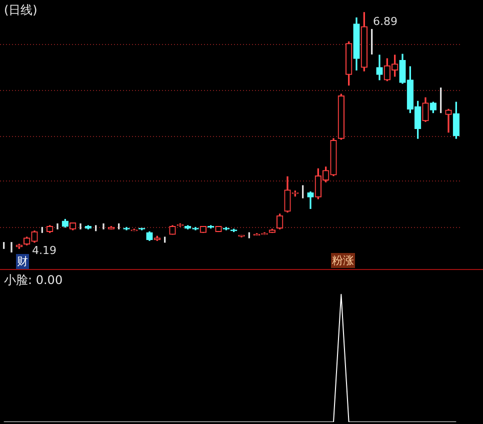  Describe the element at coordinates (343, 260) in the screenshot. I see `annotation: 粉涨` at that location.